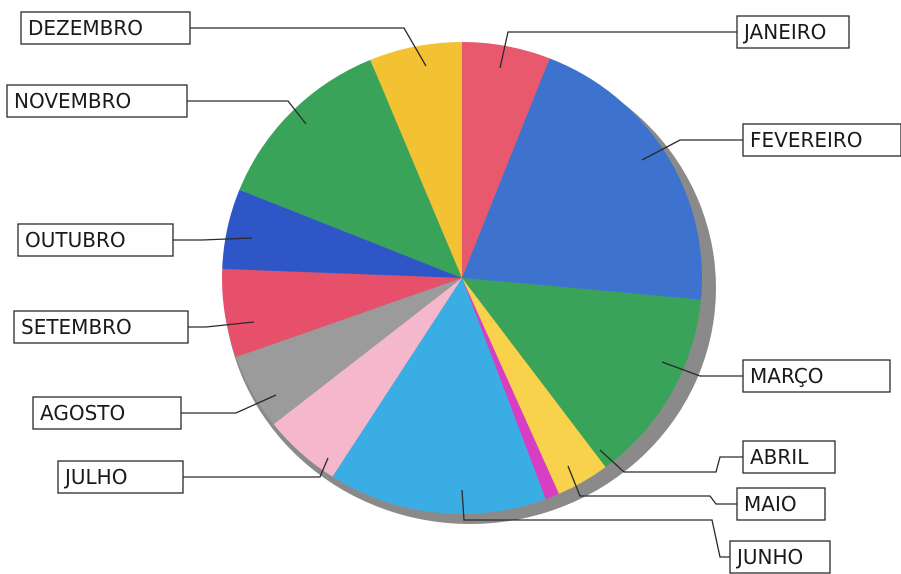  What do you see at coordinates (510, 389) in the screenshot?
I see `pie-slice-maio` at bounding box center [510, 389].